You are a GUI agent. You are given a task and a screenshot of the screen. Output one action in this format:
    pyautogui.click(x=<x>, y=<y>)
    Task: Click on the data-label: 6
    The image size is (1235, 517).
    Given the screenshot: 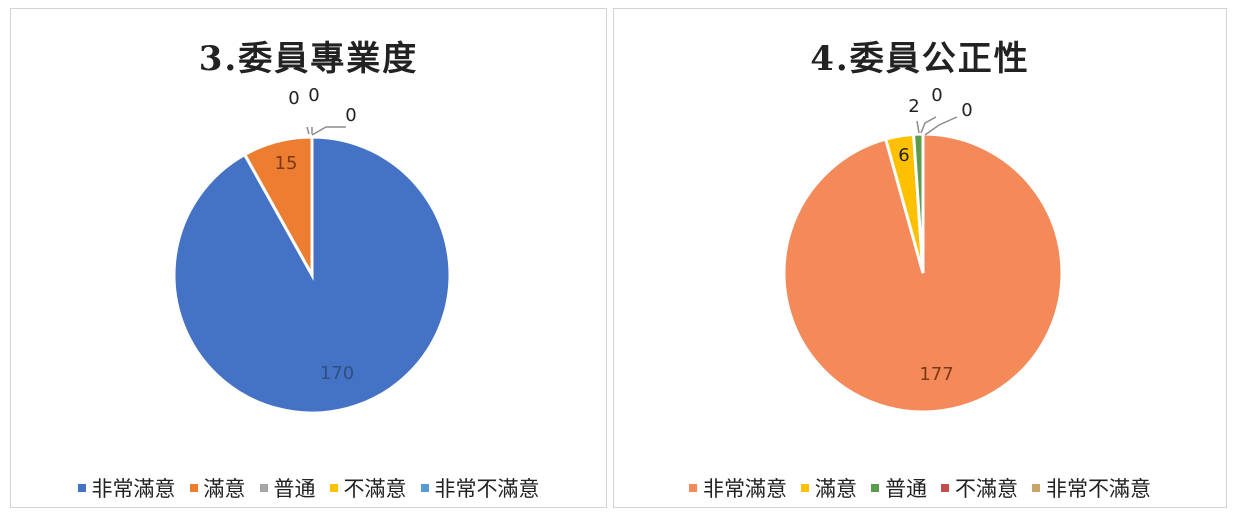 What is the action you would take?
    pyautogui.click(x=903, y=155)
    